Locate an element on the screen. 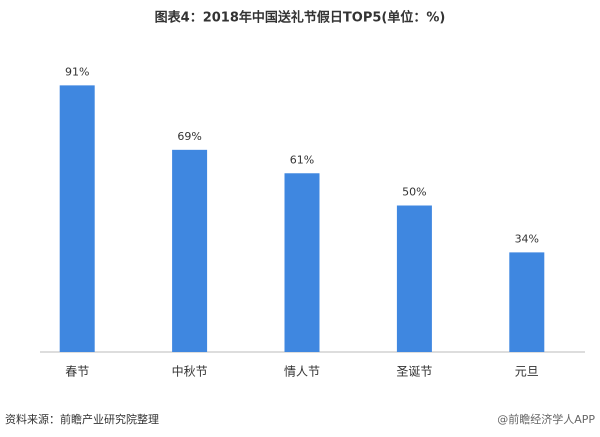  x-tick-label: 圣诞节 is located at coordinates (414, 372).